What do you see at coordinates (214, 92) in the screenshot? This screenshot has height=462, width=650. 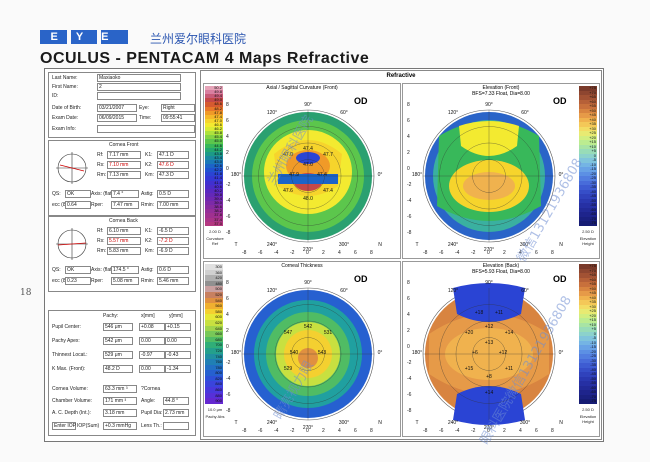 I see `scale-step: 49.8` at bounding box center [214, 92].